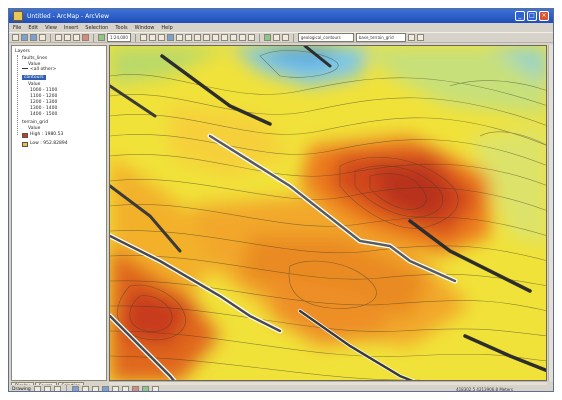 This screenshot has width=562, height=400. What do you see at coordinates (224, 37) in the screenshot?
I see `select-elements-icon` at bounding box center [224, 37].